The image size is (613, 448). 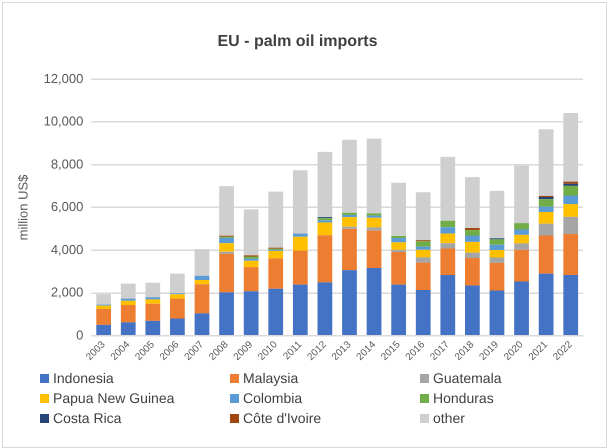 I want to click on legend-label: Colombia, so click(x=273, y=398).